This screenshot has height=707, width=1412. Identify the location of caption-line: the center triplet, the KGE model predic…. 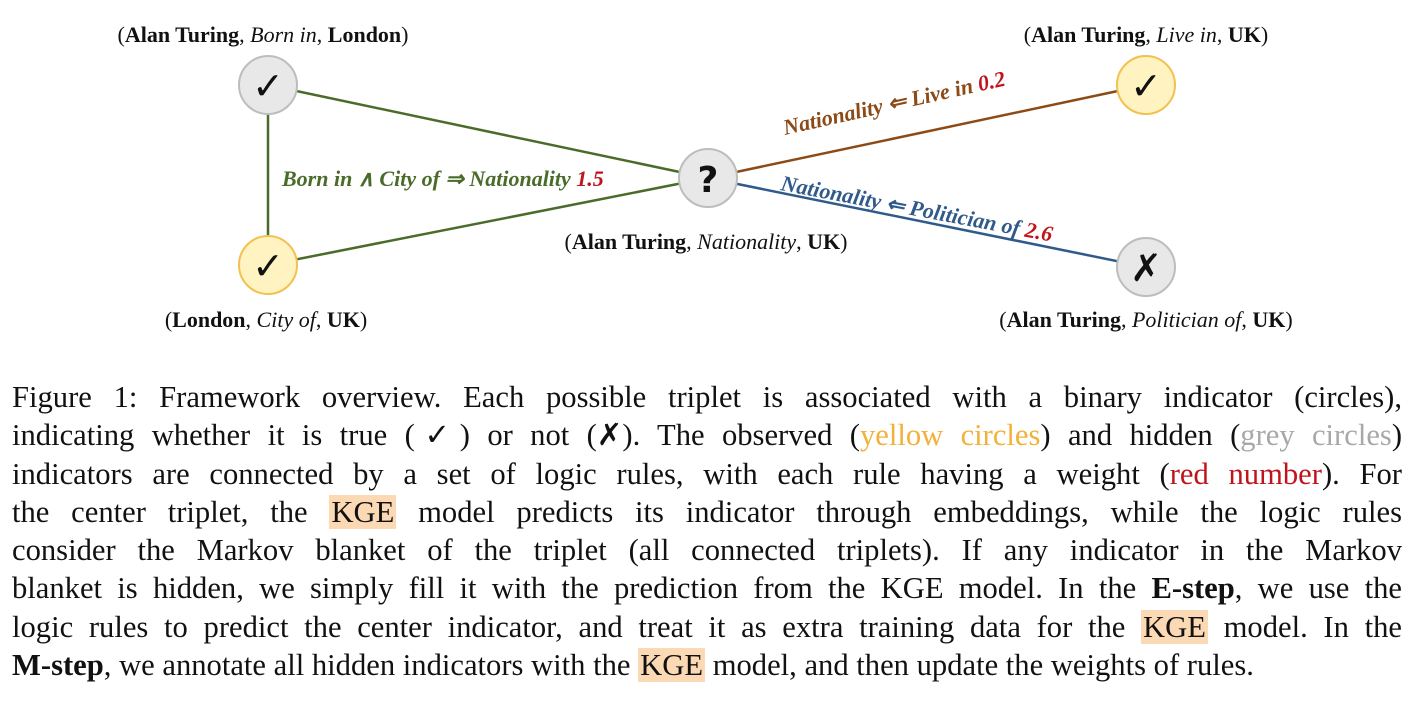
(707, 511).